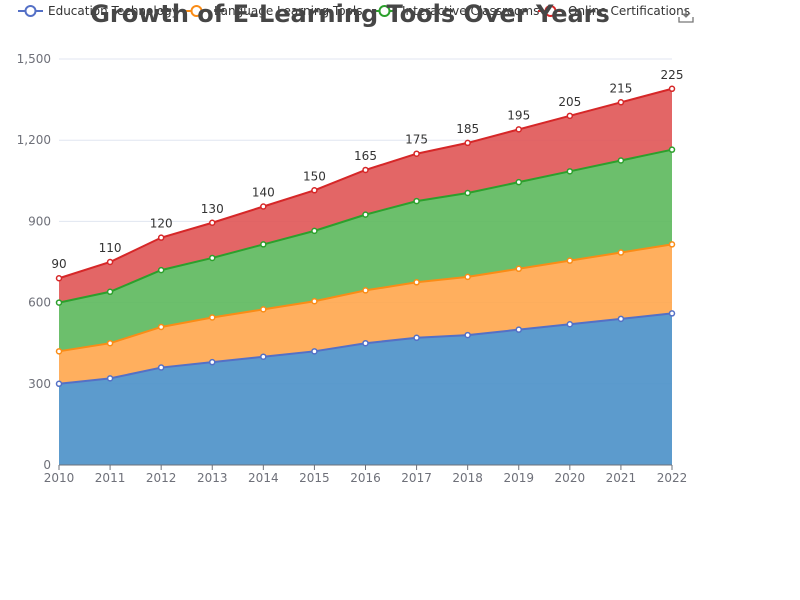 Image resolution: width=800 pixels, height=600 pixels. Describe the element at coordinates (161, 224) in the screenshot. I see `data-label: 120` at that location.